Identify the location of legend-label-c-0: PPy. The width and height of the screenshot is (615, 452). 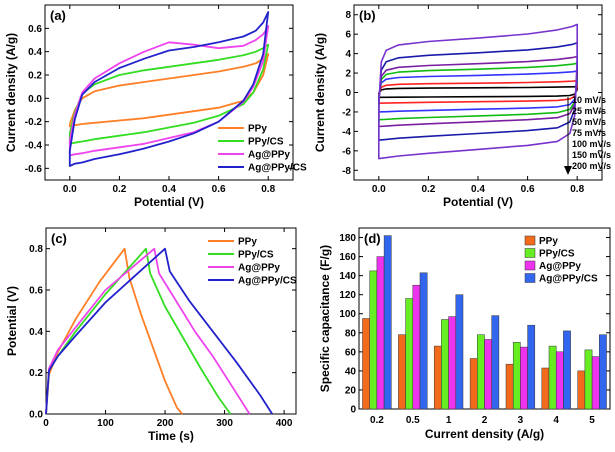
(247, 242).